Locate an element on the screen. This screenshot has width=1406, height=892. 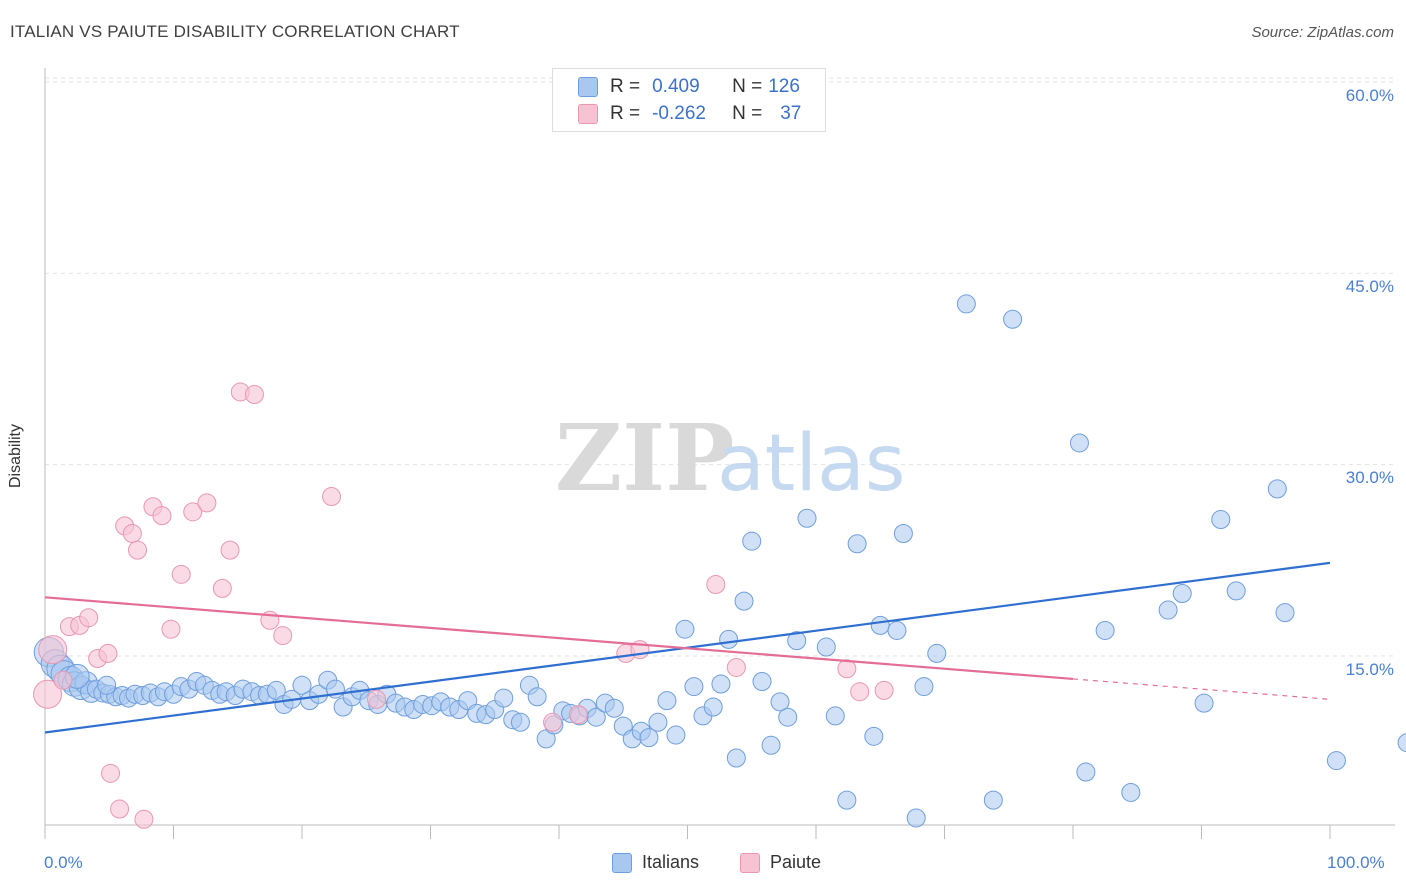
r-value: 0.409 is located at coordinates (676, 86).